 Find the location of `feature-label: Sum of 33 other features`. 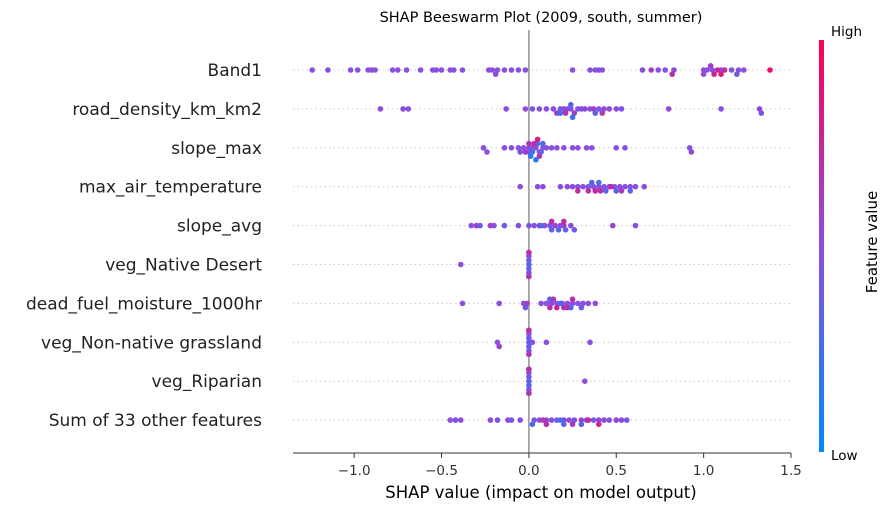

feature-label: Sum of 33 other features is located at coordinates (155, 421).